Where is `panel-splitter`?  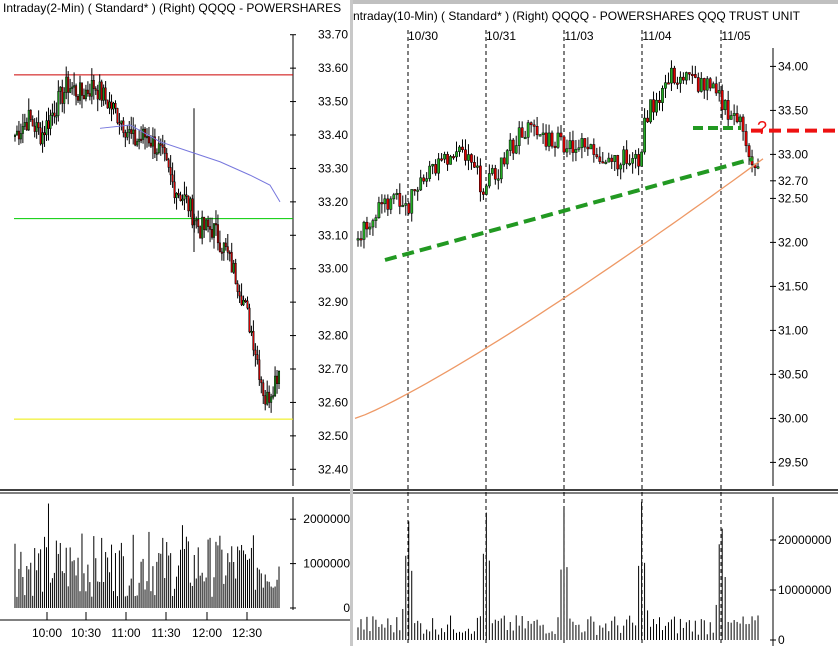
panel-splitter is located at coordinates (352, 323).